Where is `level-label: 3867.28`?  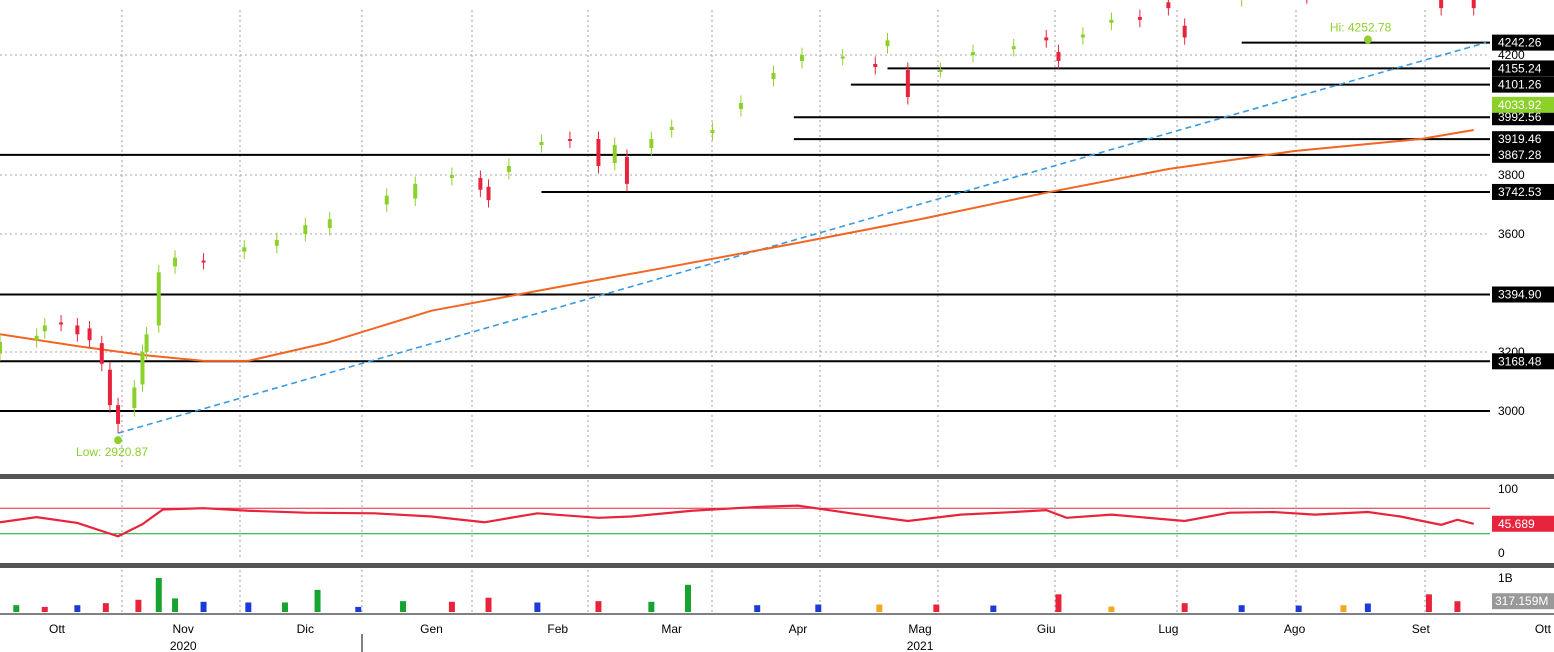
level-label: 3867.28 is located at coordinates (1520, 155).